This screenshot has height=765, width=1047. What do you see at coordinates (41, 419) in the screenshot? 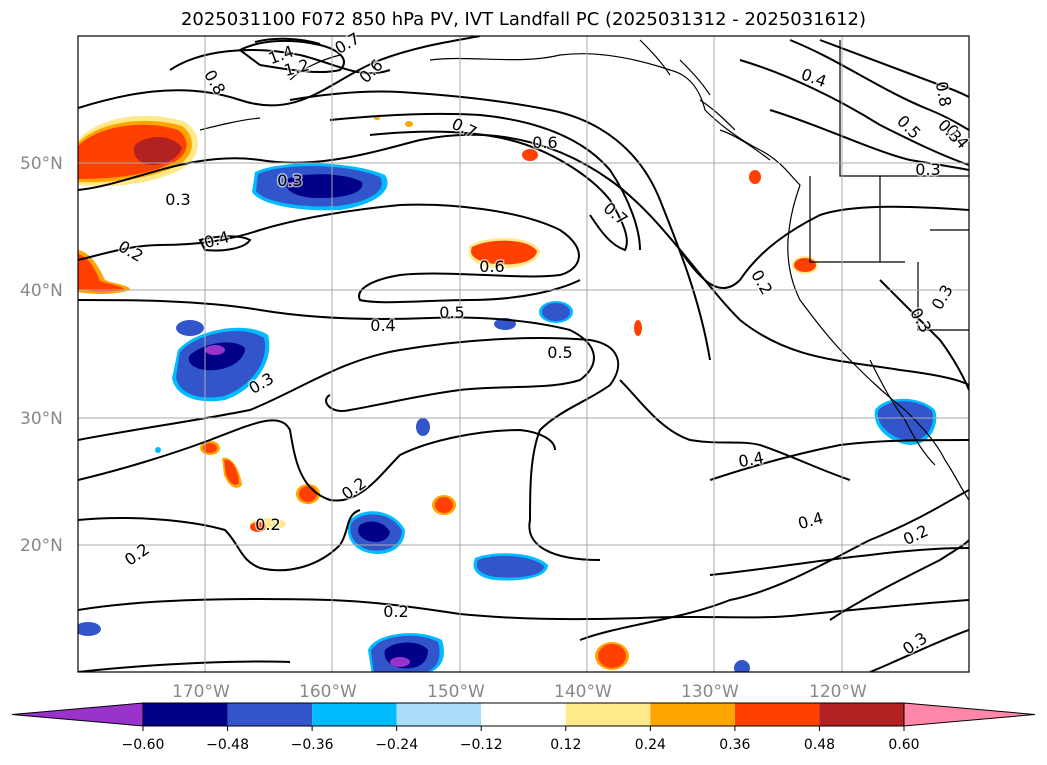
I see `lat-label-30n: 30°N` at bounding box center [41, 419].